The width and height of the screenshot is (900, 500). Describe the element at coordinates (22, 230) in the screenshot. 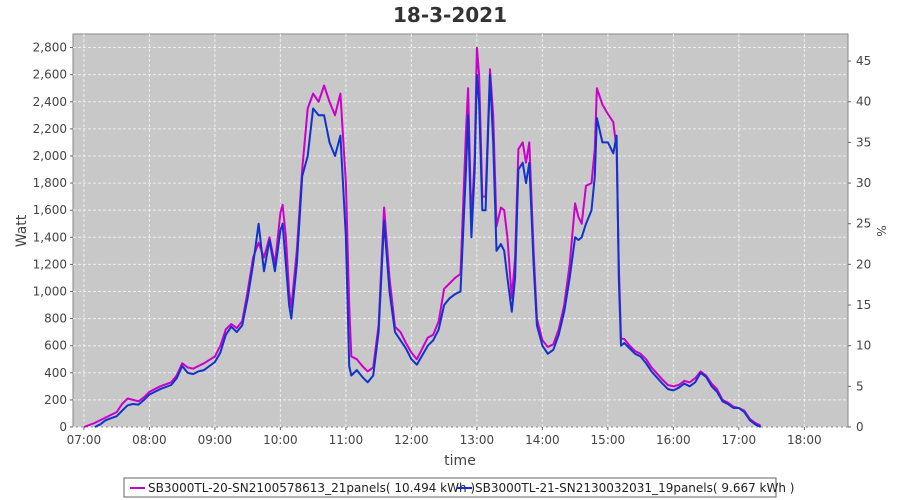

I see `y-axis-label: Watt` at that location.